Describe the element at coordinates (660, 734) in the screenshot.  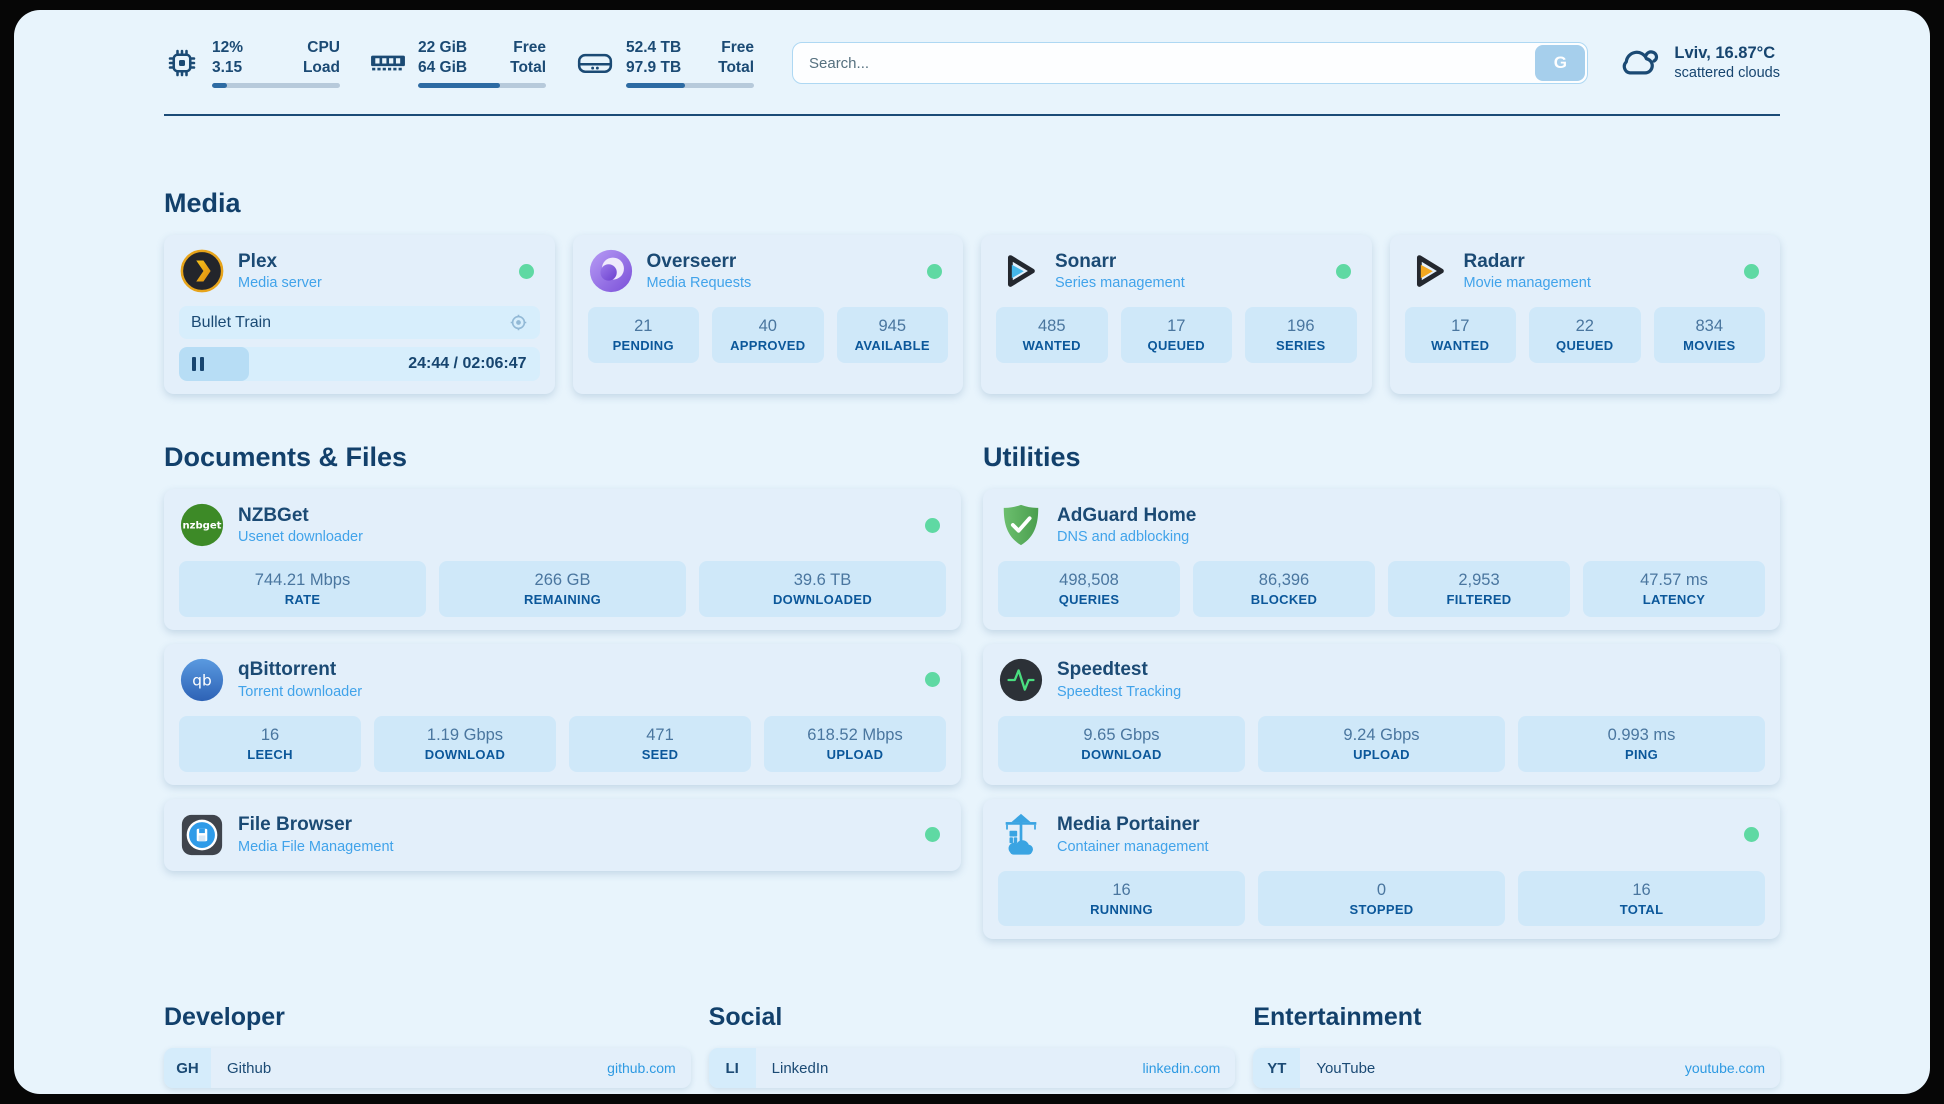
I see `stat-value: 471` at that location.